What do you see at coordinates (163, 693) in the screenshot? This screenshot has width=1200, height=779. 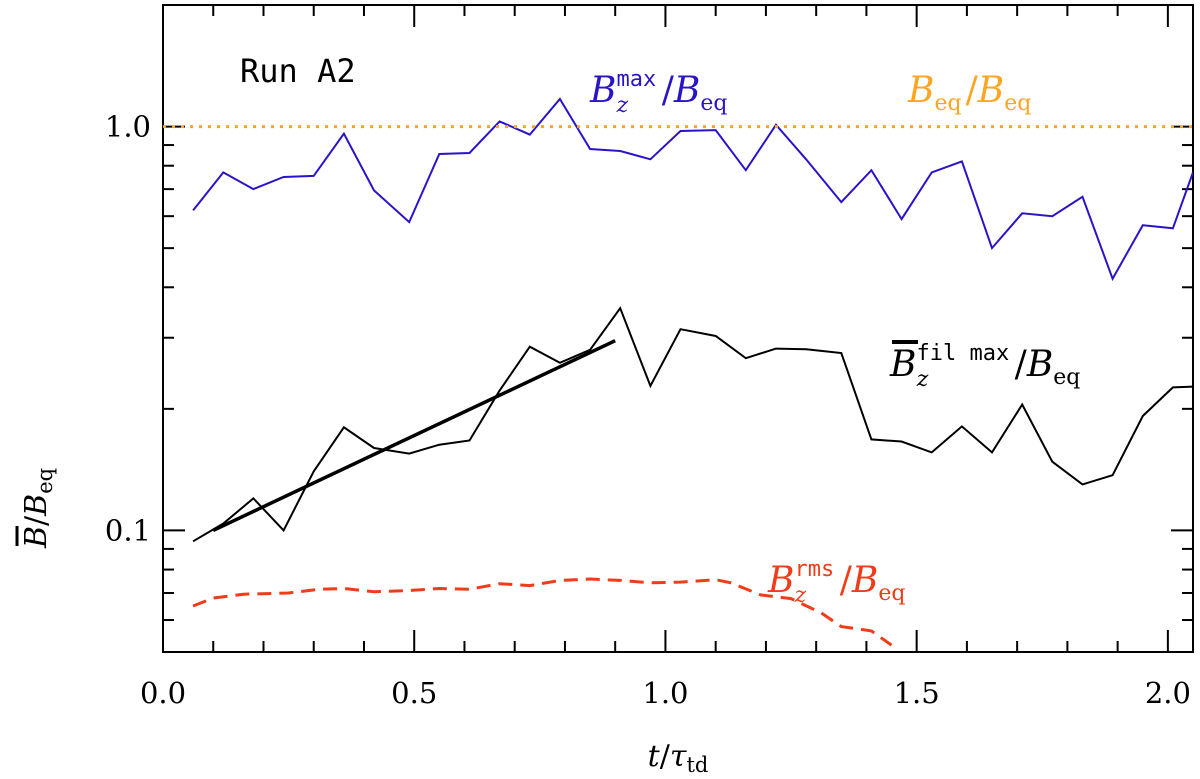 I see `x-tick-label: 0.0` at bounding box center [163, 693].